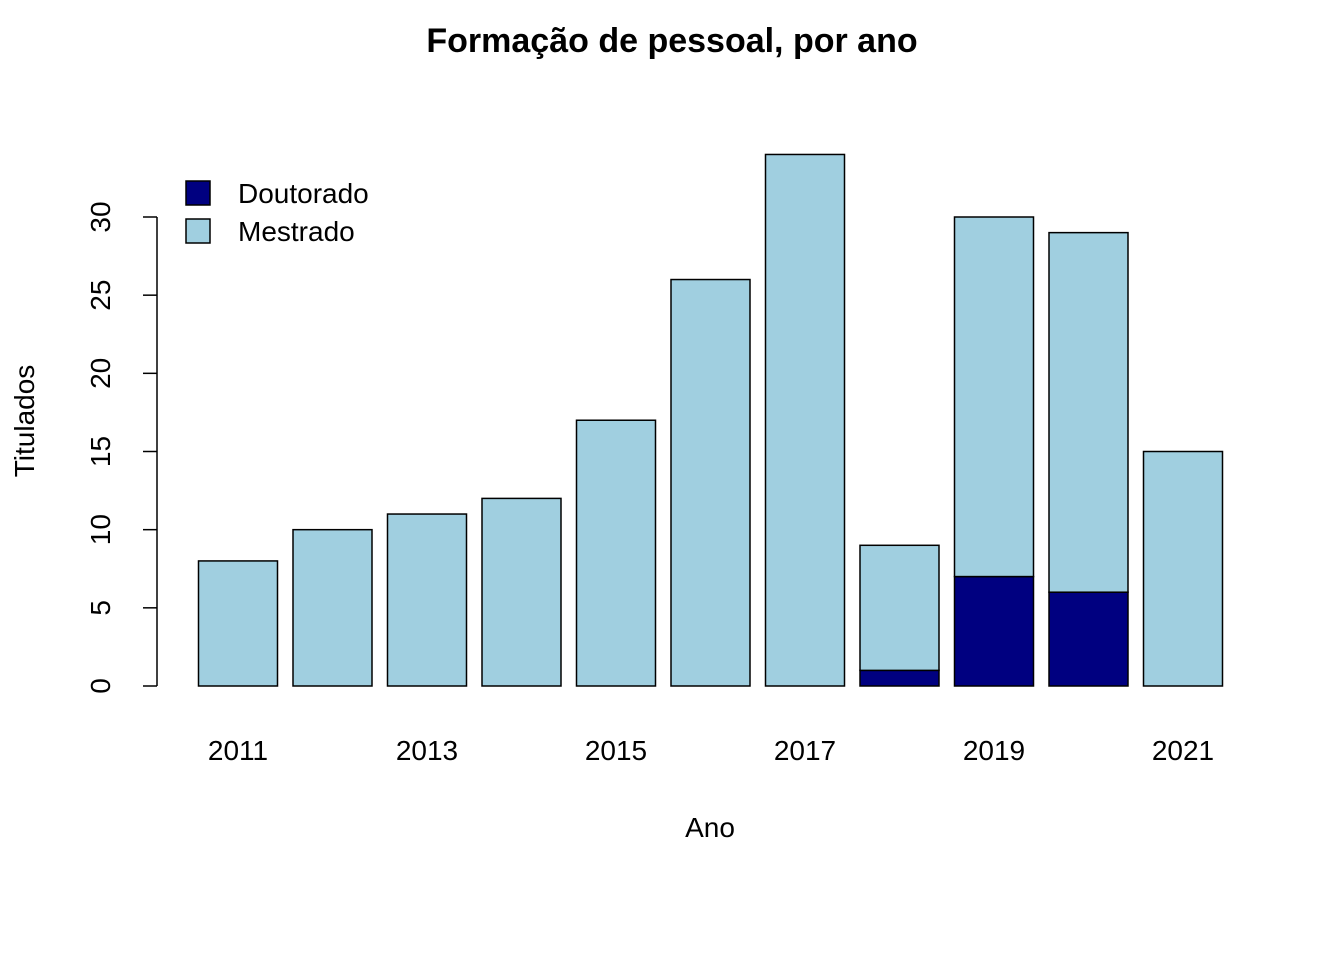 This screenshot has height=960, width=1344. What do you see at coordinates (100, 608) in the screenshot?
I see `y-tick-label: 5` at bounding box center [100, 608].